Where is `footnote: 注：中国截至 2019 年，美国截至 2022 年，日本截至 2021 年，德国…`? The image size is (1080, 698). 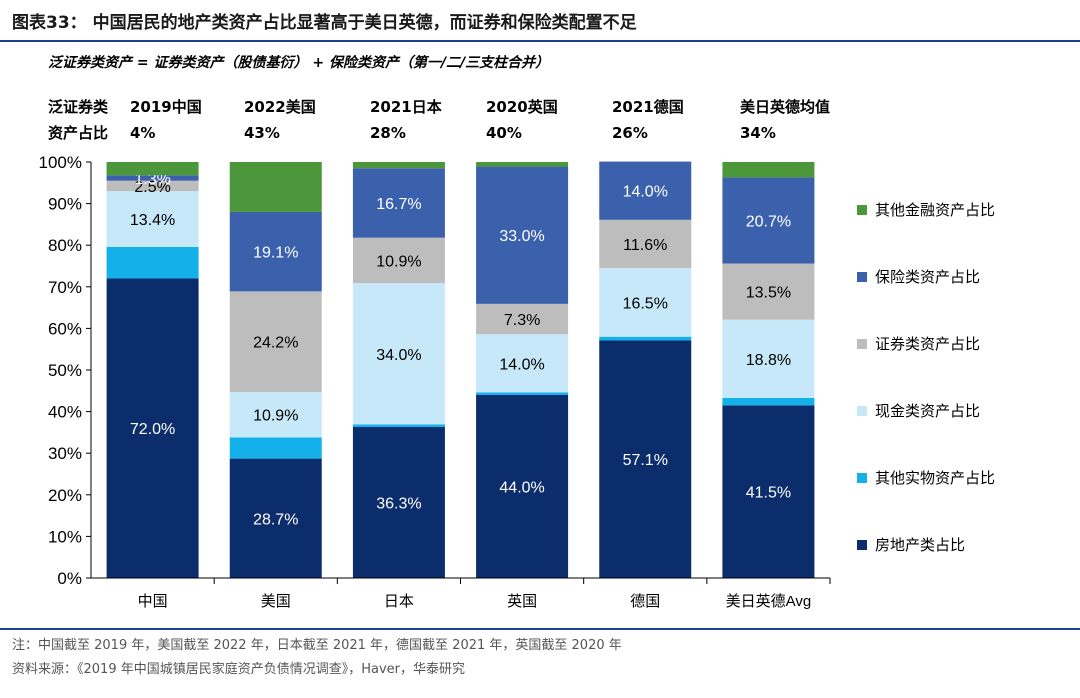 footnote: 注：中国截至 2019 年，美国截至 2022 年，日本截至 2021 年，德国… is located at coordinates (317, 658).